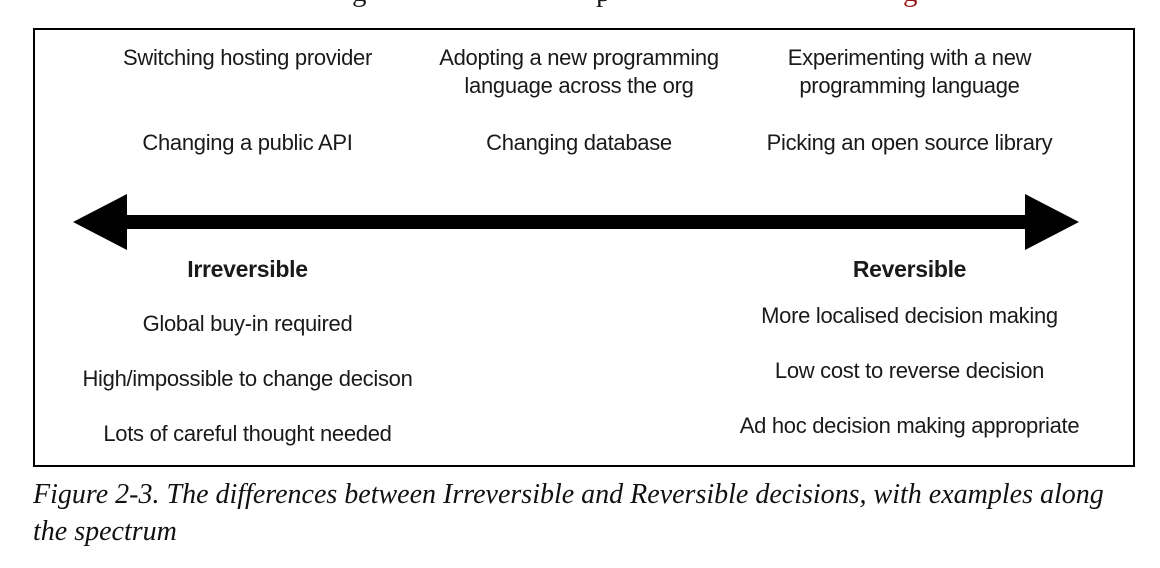 The width and height of the screenshot is (1160, 568). I want to click on example-irreversible-1: Switching hosting provider, so click(247, 57).